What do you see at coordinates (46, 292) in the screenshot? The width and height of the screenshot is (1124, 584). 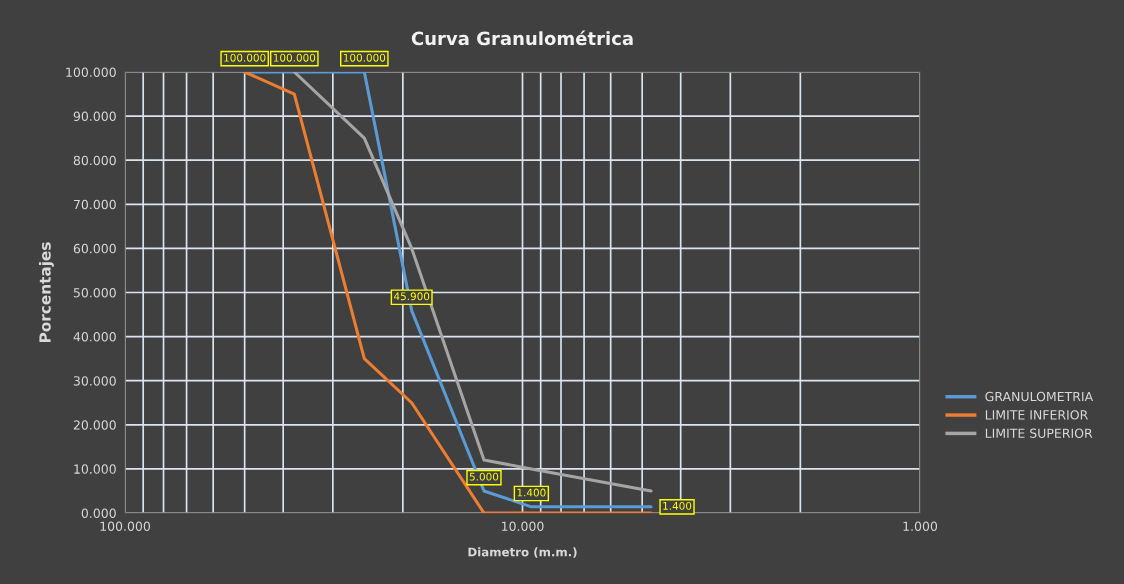 I see `y-axis-title: Porcentajes` at bounding box center [46, 292].